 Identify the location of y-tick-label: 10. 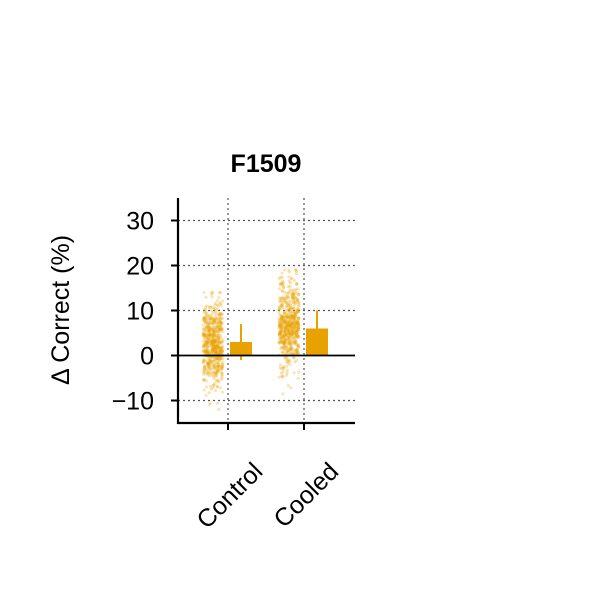
(140, 312).